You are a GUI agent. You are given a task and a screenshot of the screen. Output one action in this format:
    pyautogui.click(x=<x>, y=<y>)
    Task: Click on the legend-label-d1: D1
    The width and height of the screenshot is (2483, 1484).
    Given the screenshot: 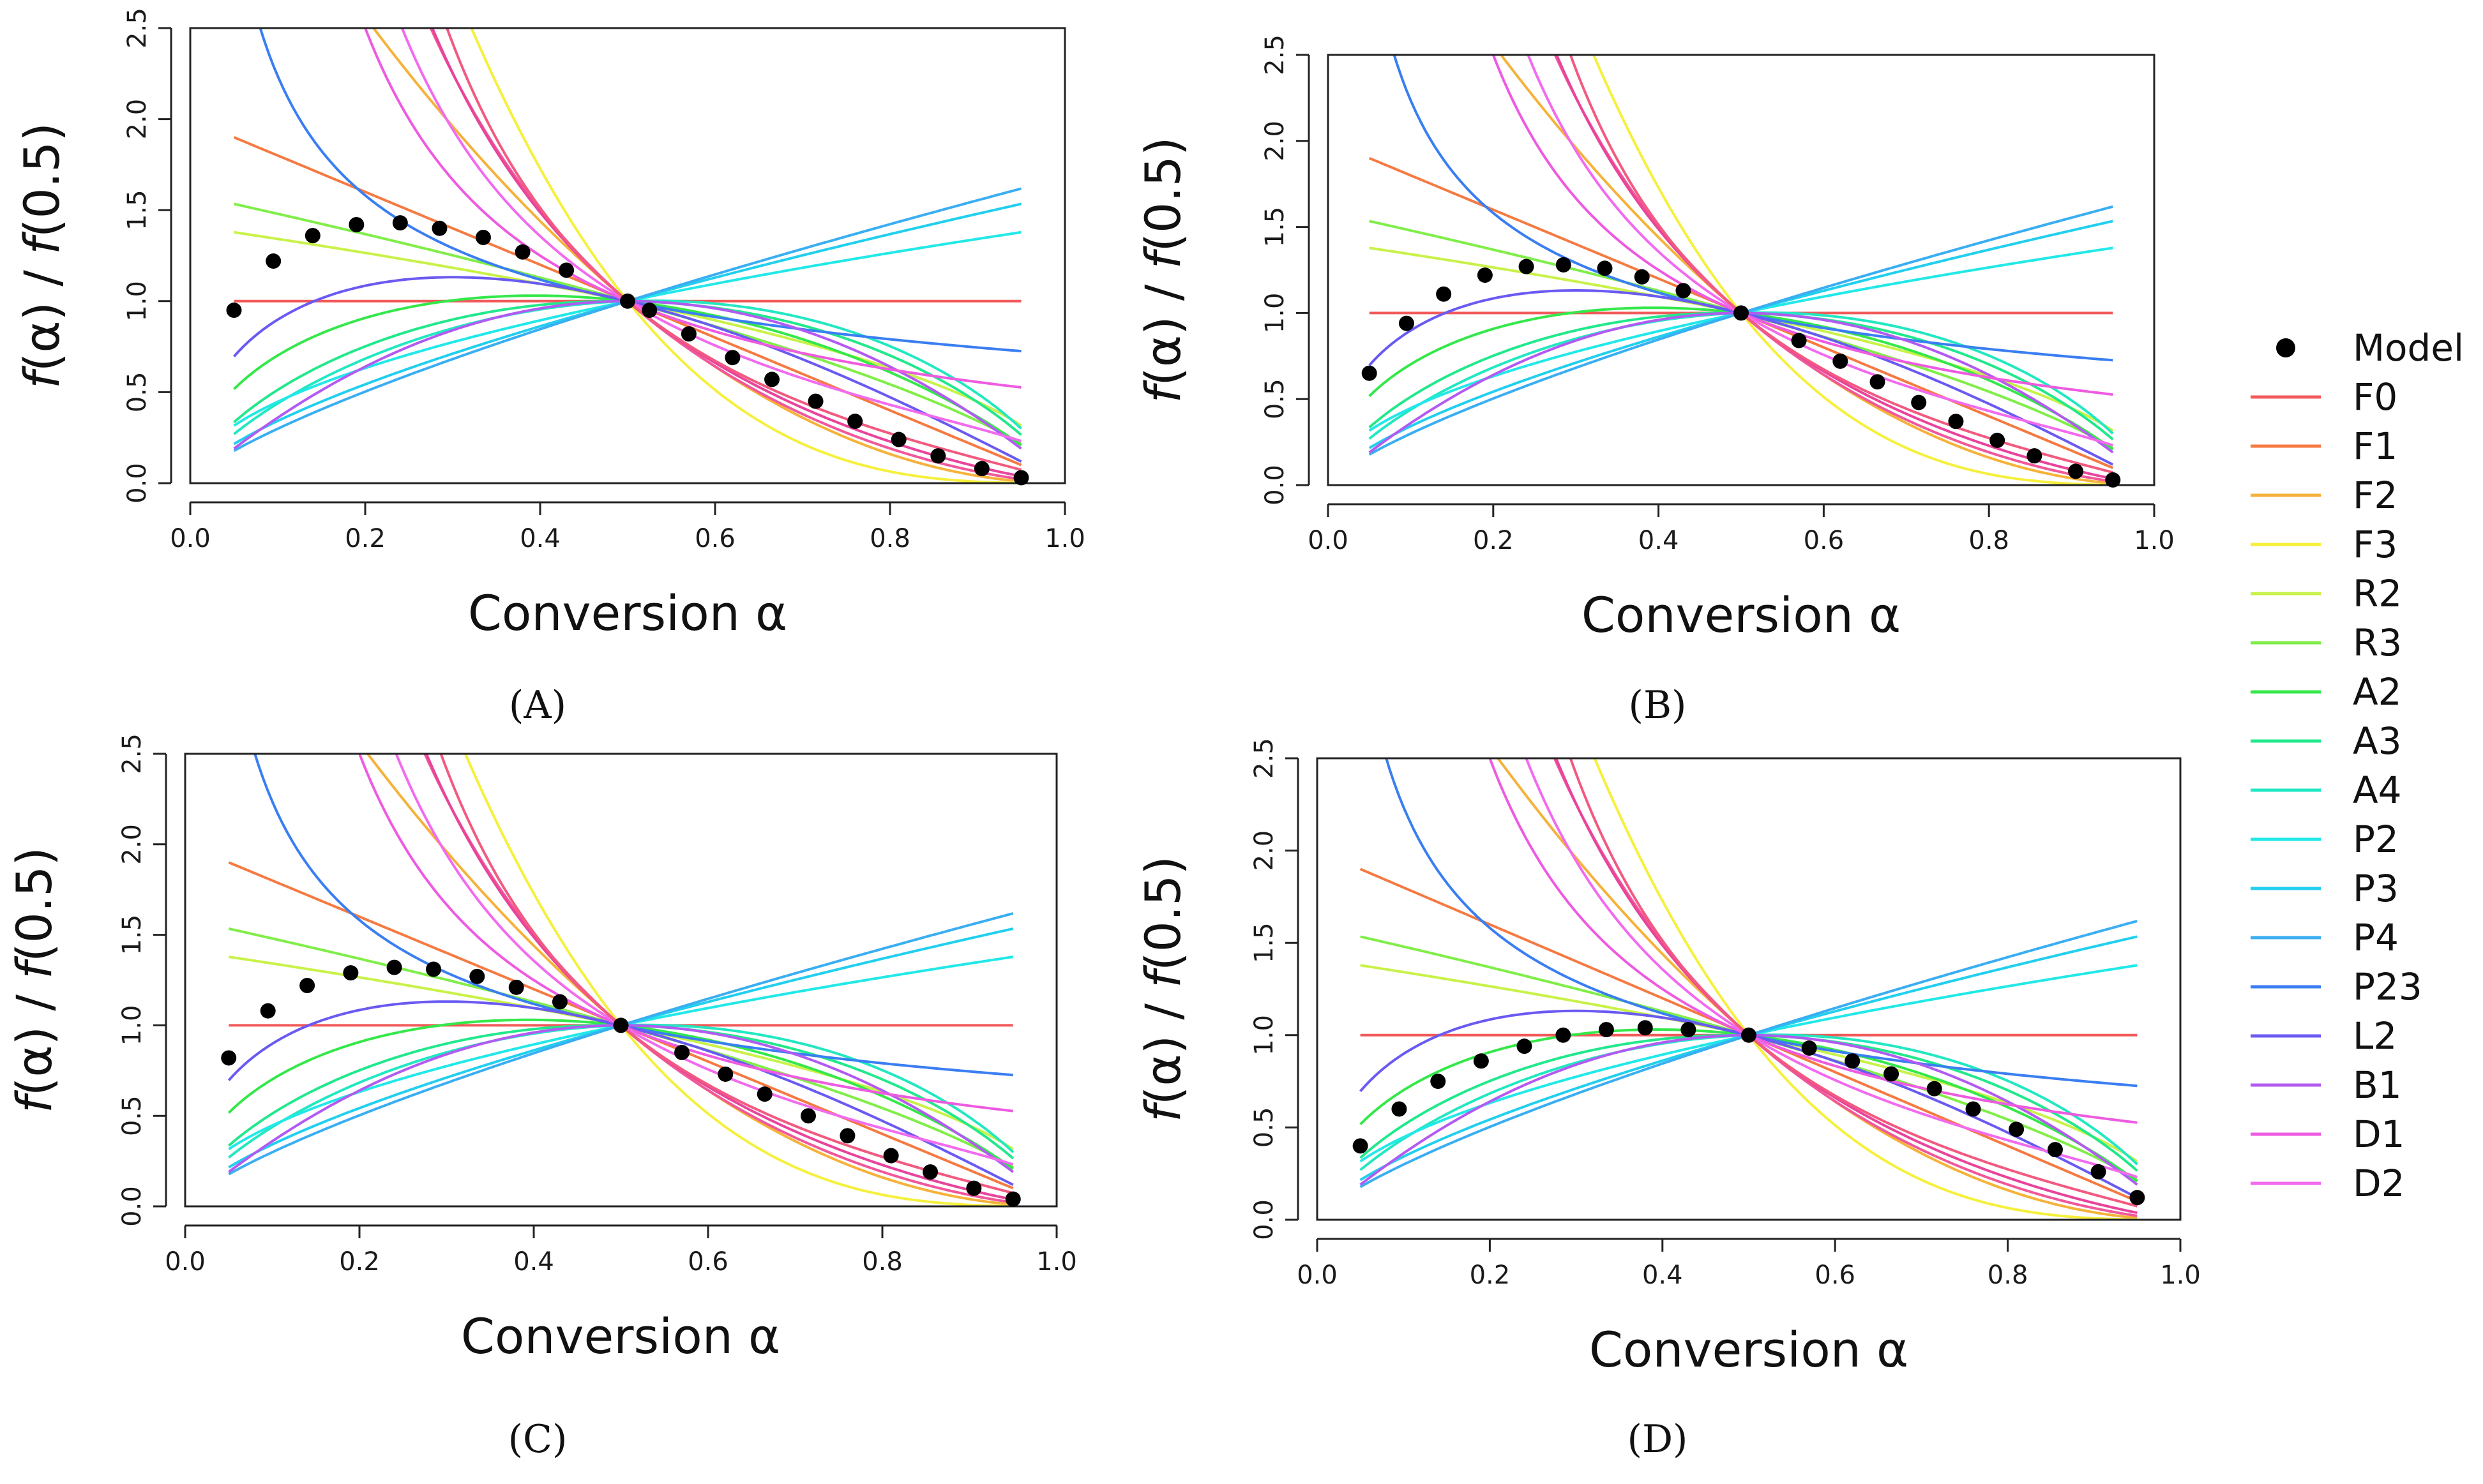 What is the action you would take?
    pyautogui.click(x=2379, y=1134)
    